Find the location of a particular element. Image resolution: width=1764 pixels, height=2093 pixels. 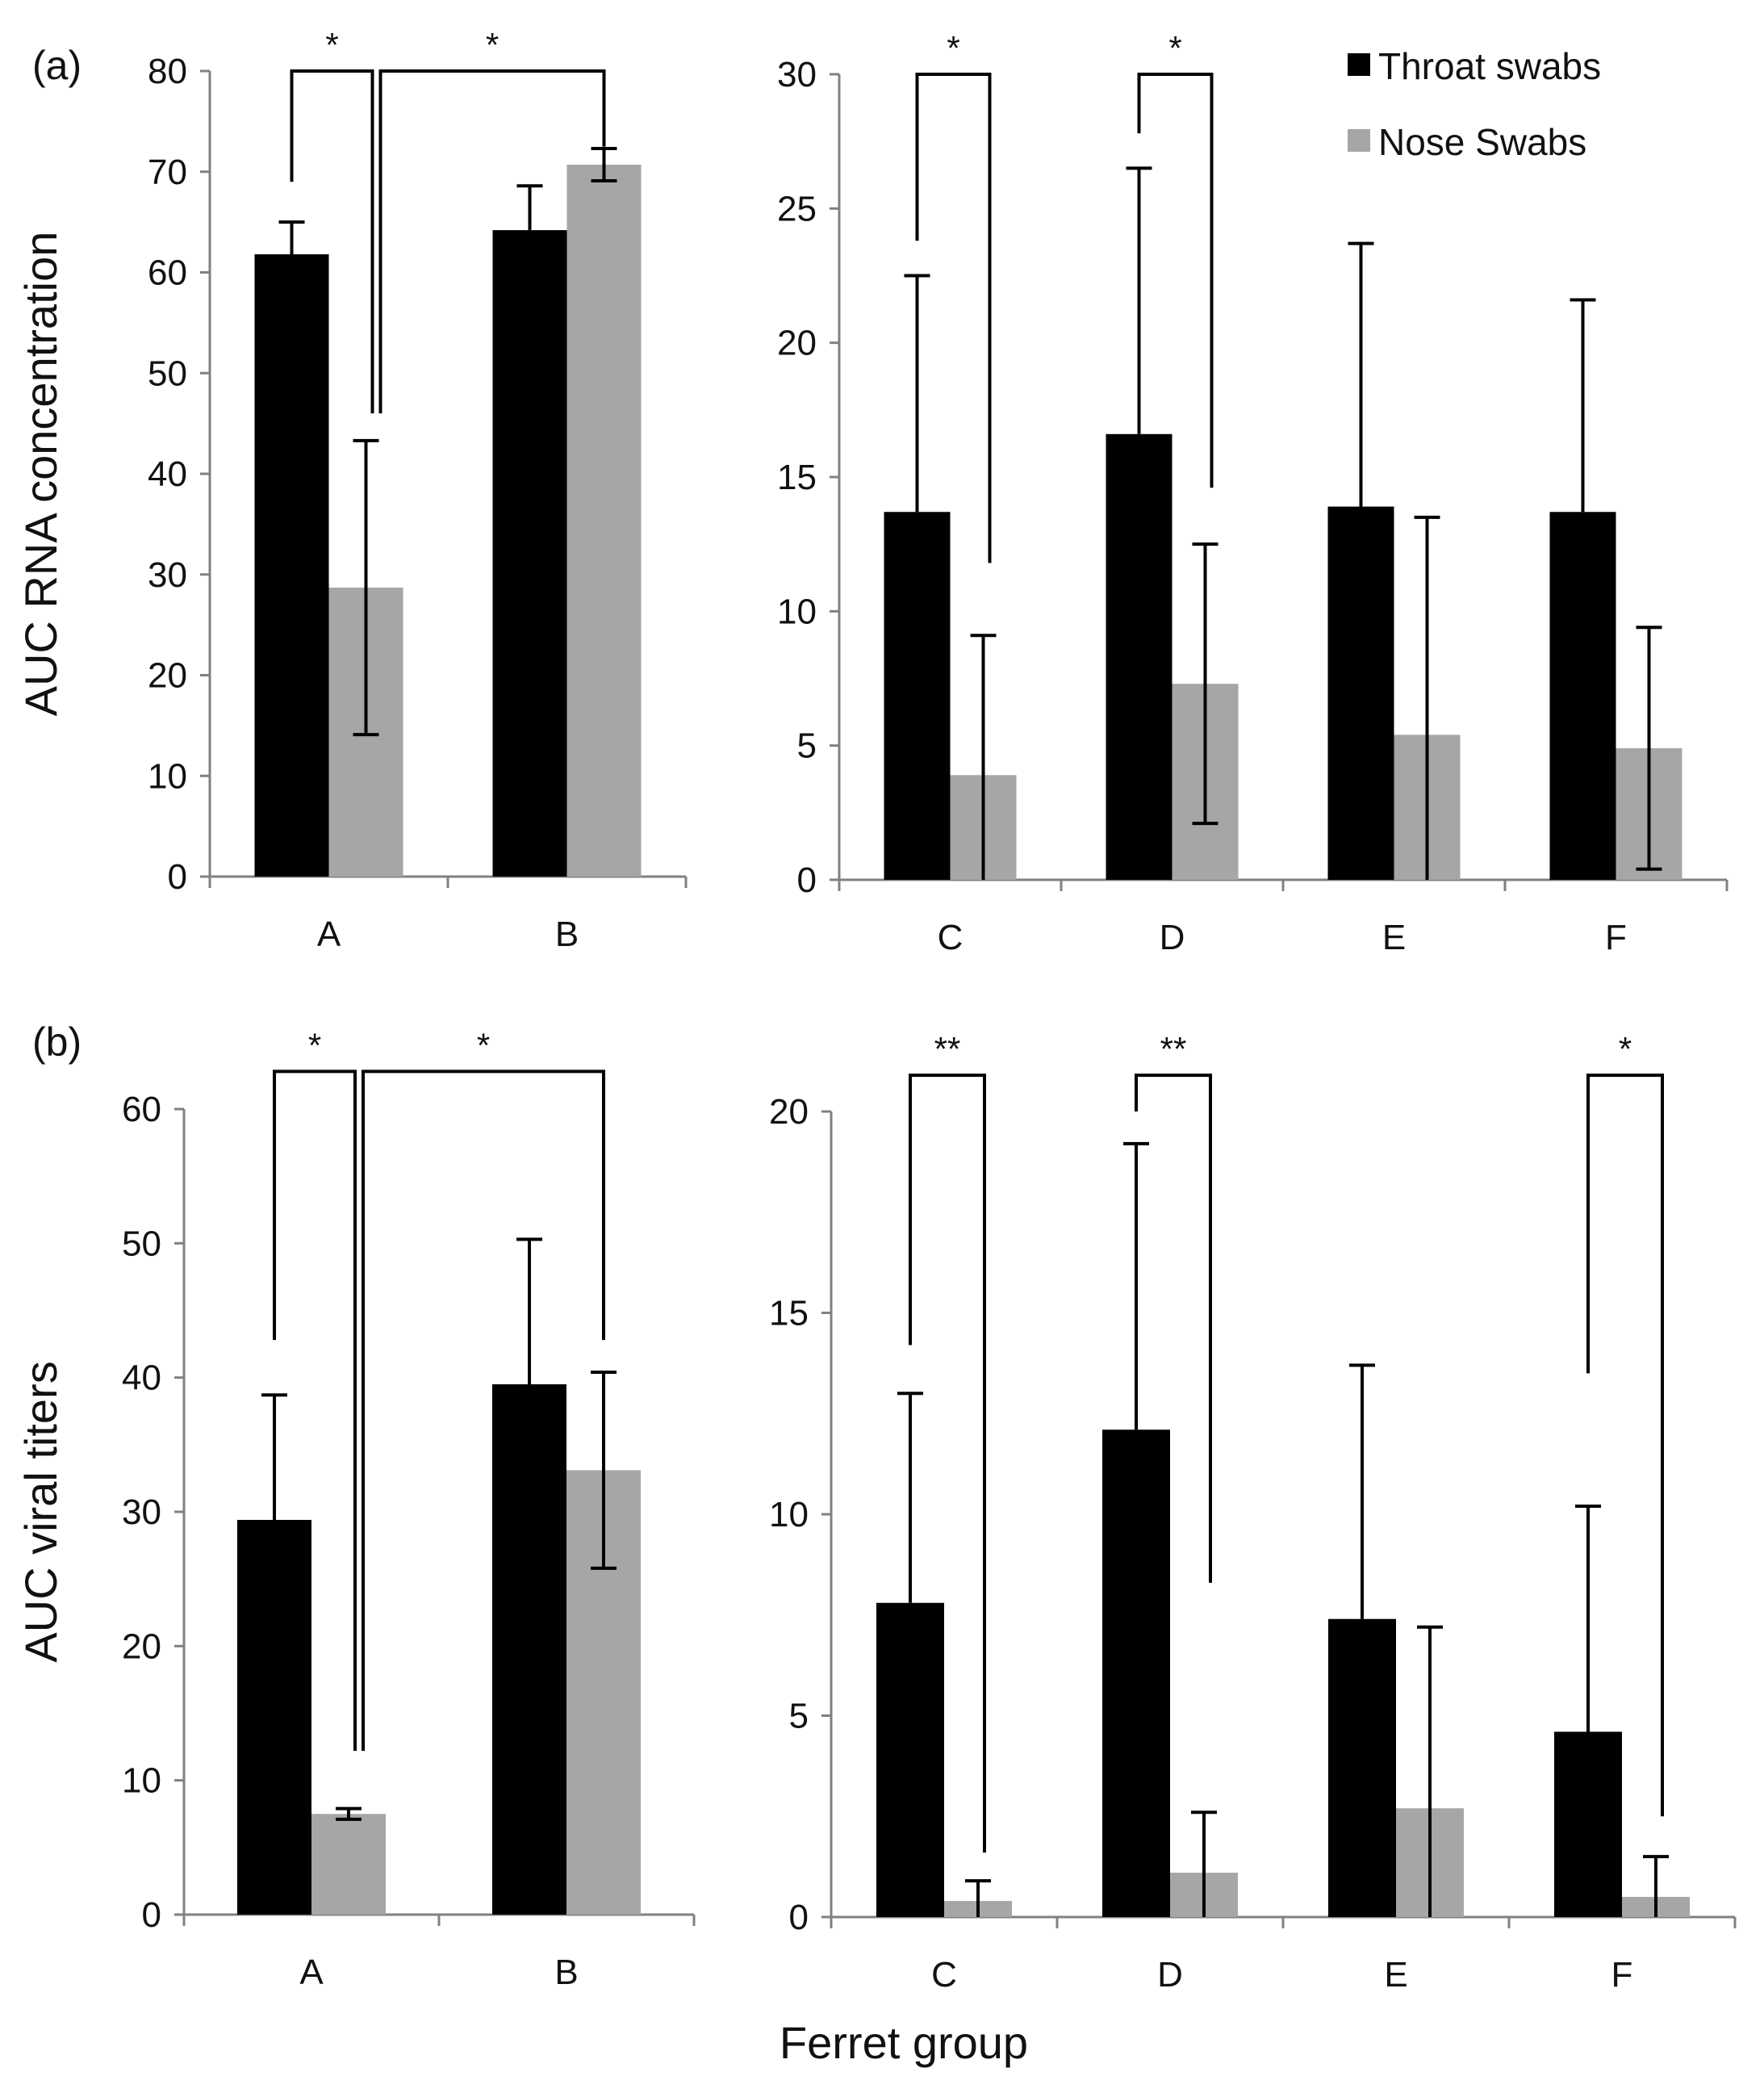

legend-swatch-throat is located at coordinates (1359, 64).